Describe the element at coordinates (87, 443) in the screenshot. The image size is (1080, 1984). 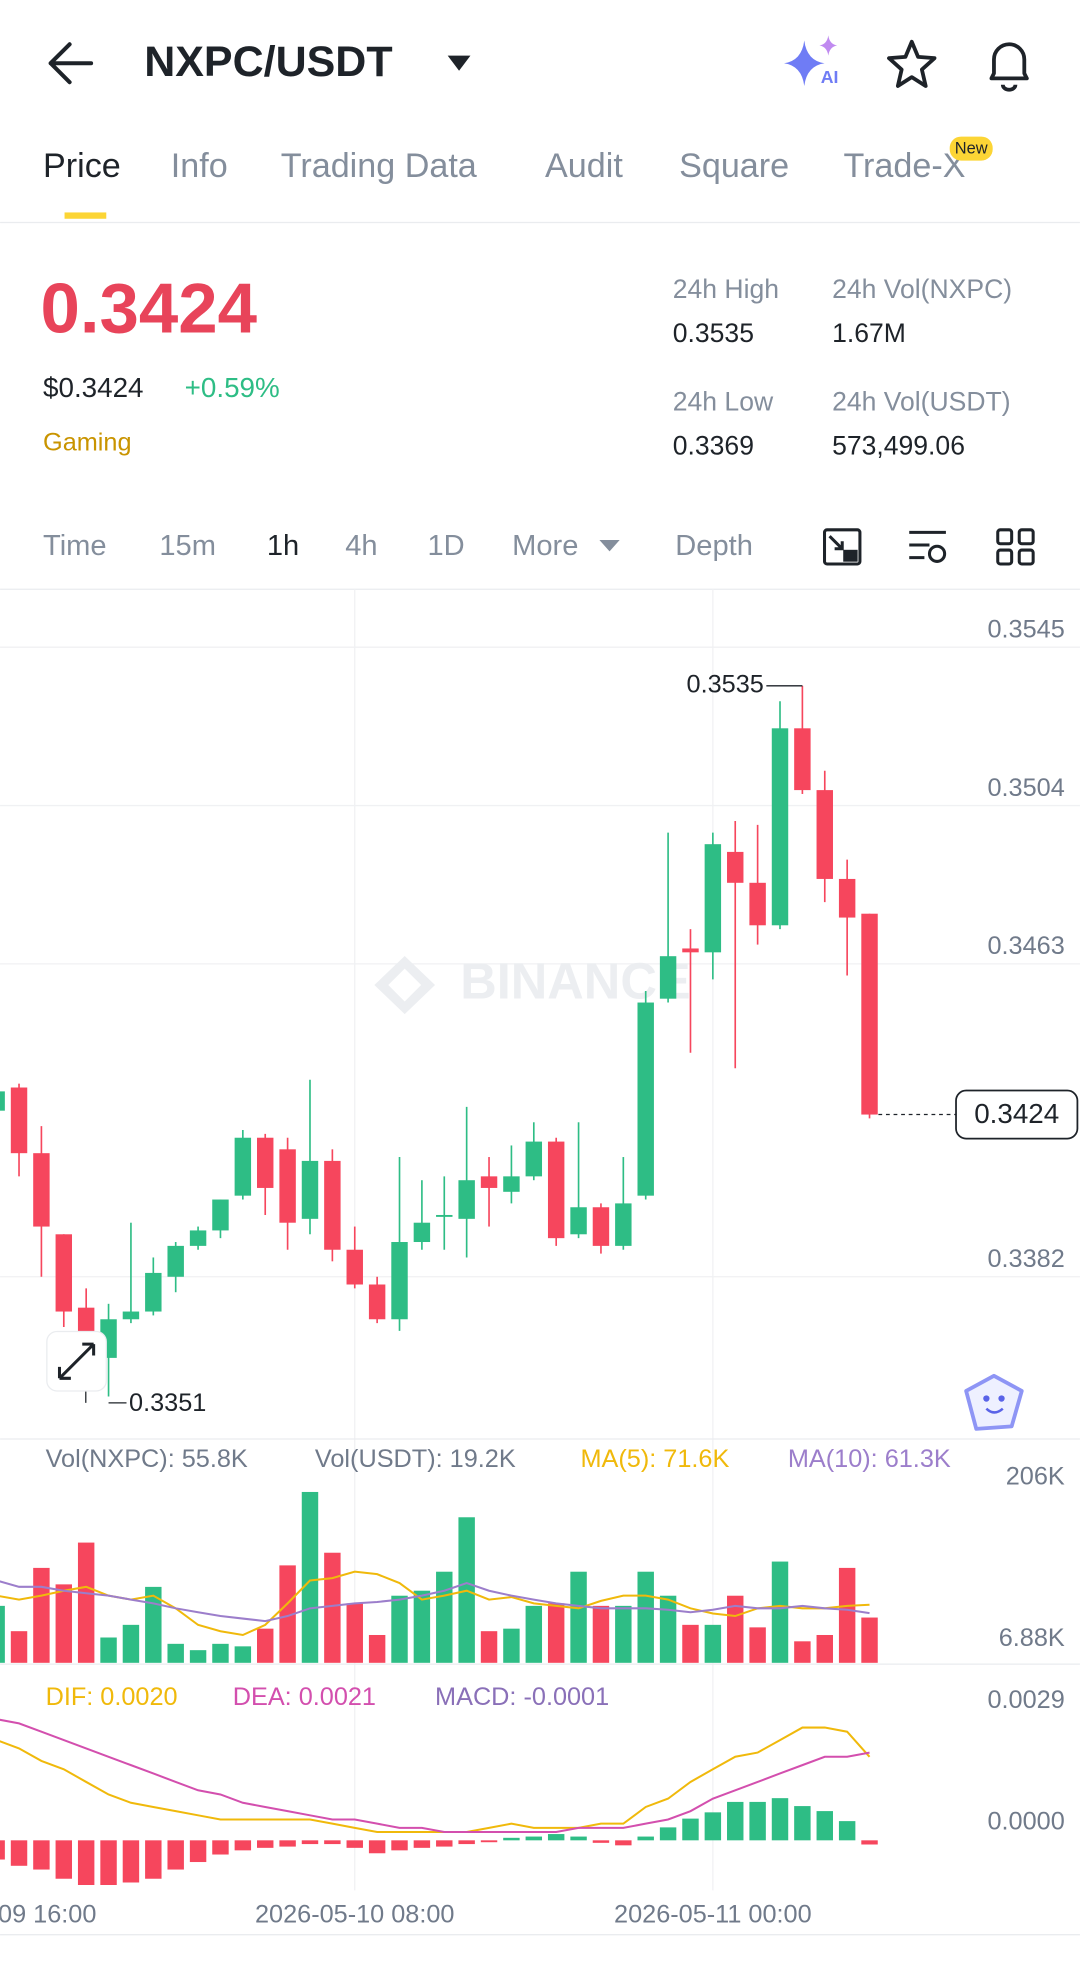
I see `category-tag: Gaming` at that location.